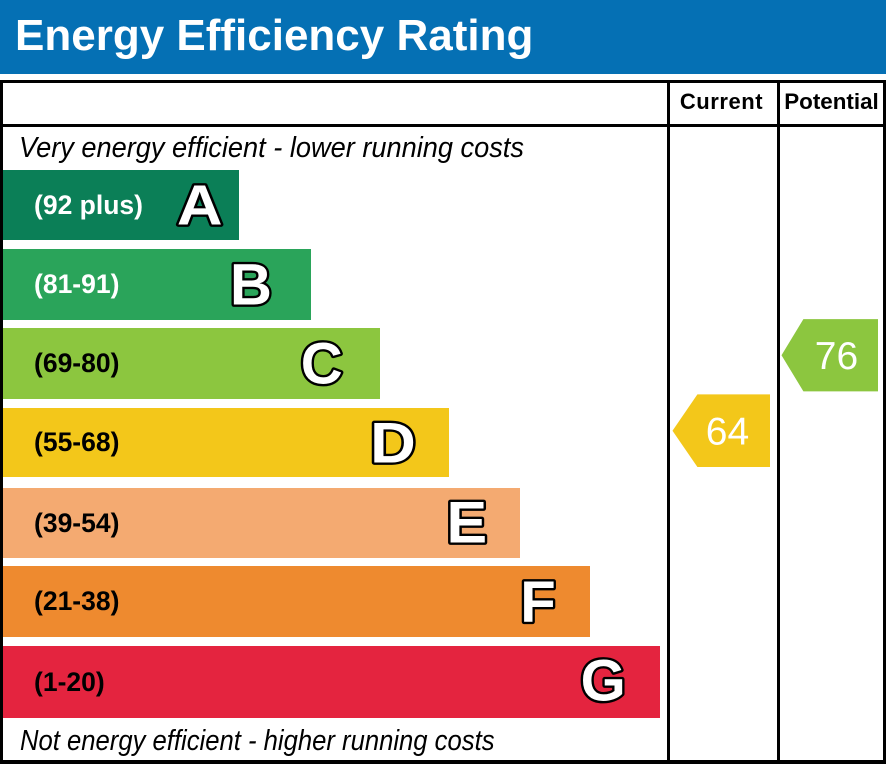 This screenshot has height=764, width=886. What do you see at coordinates (603, 681) in the screenshot?
I see `svg-text: G` at bounding box center [603, 681].